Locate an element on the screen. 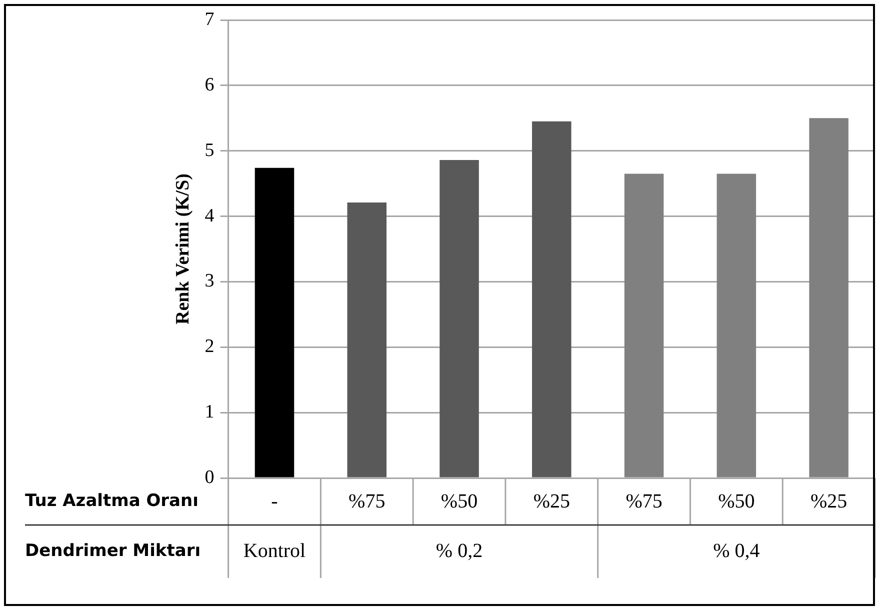  x-tick-label: - is located at coordinates (274, 501).